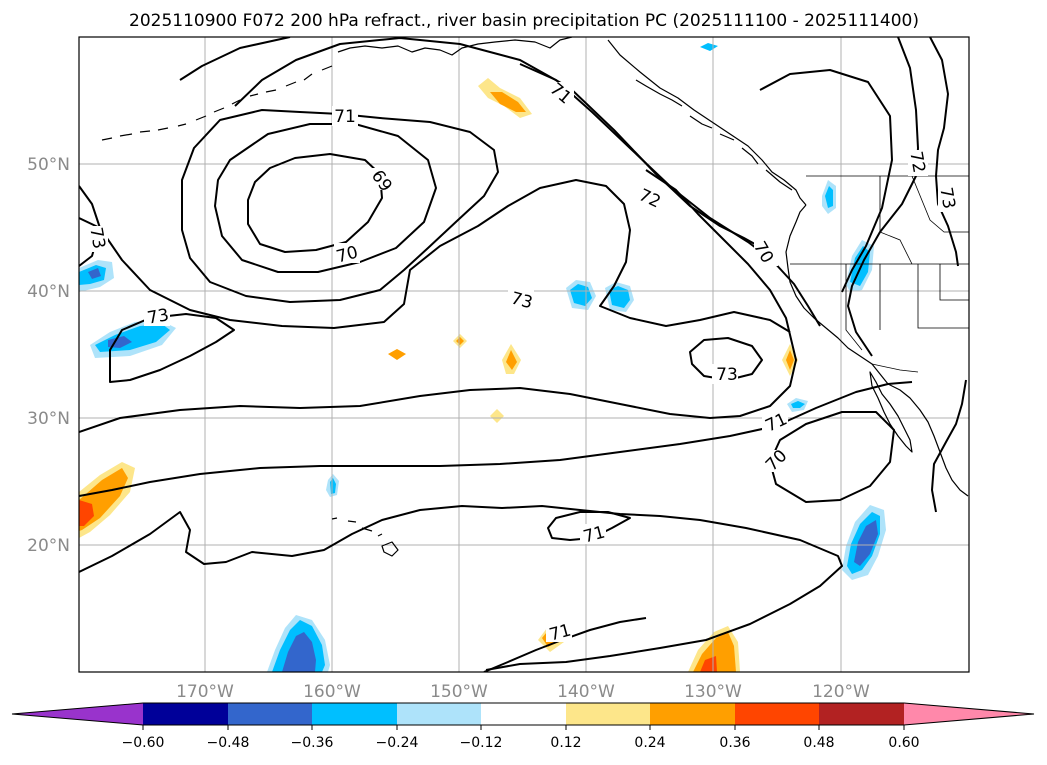 This screenshot has width=1047, height=765. Describe the element at coordinates (365, 537) in the screenshot. I see `coast-hawaii` at that location.